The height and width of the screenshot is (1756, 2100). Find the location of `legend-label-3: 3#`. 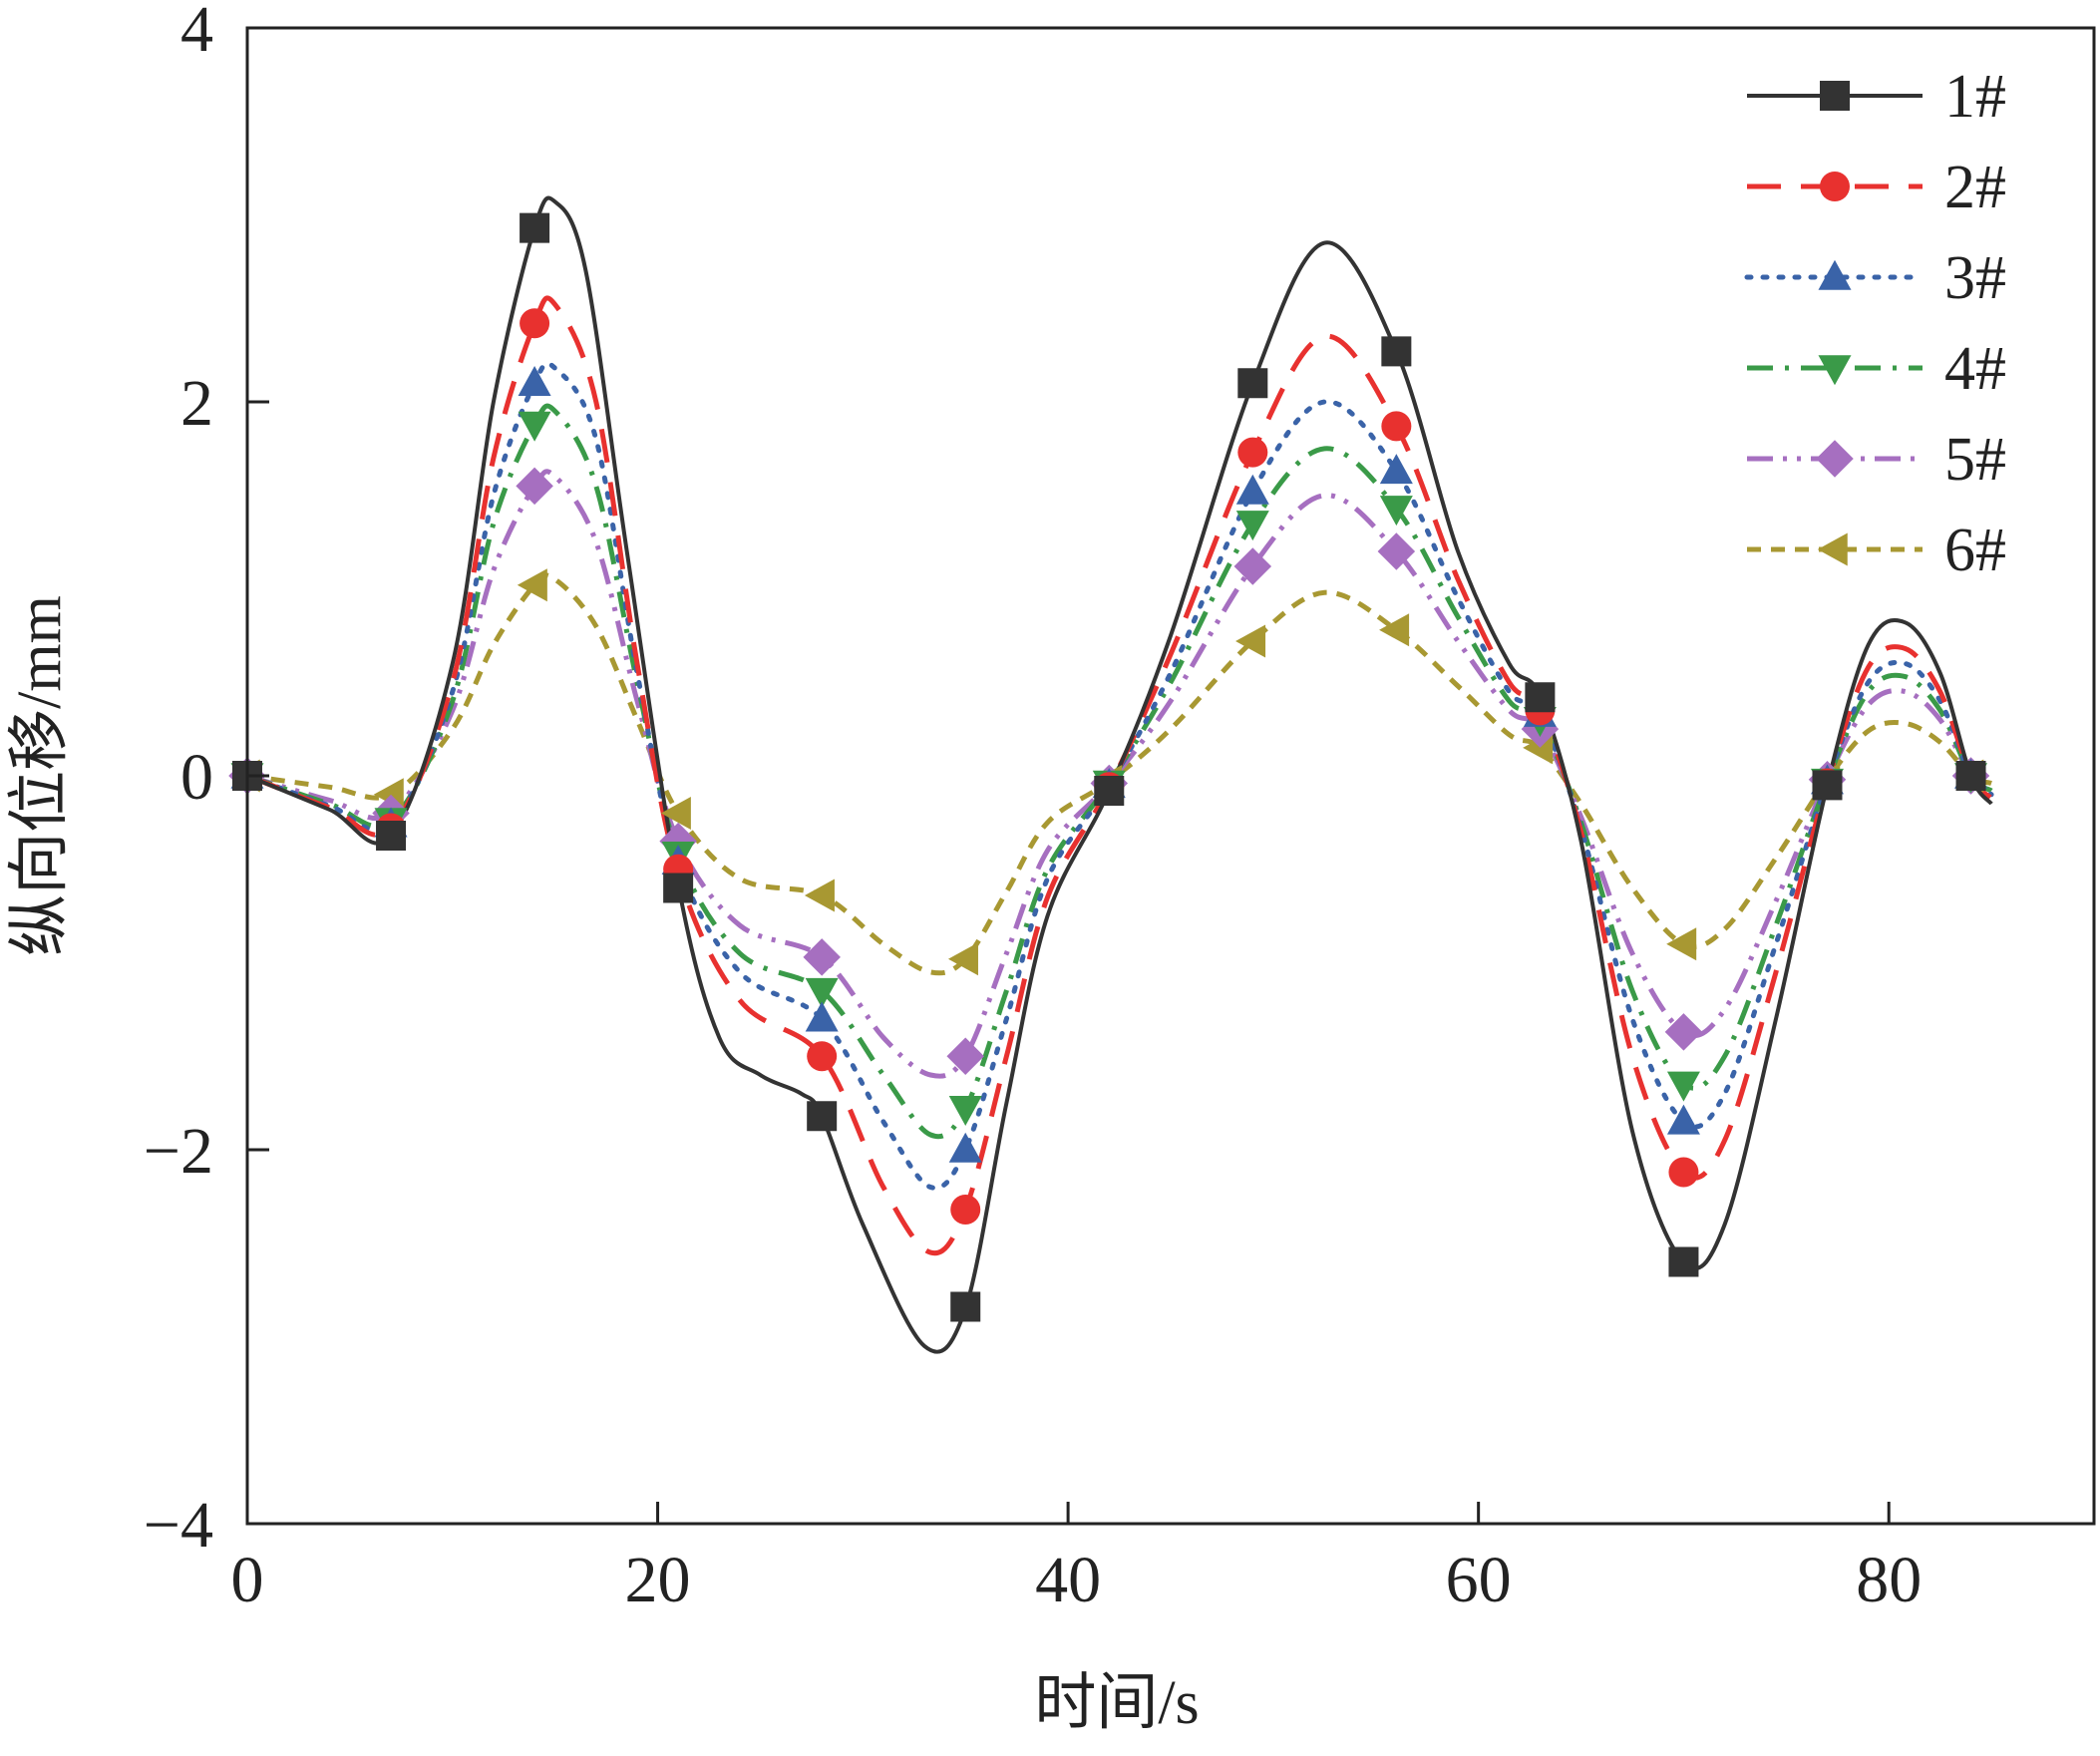

legend-label-3: 3# is located at coordinates (1975, 278).